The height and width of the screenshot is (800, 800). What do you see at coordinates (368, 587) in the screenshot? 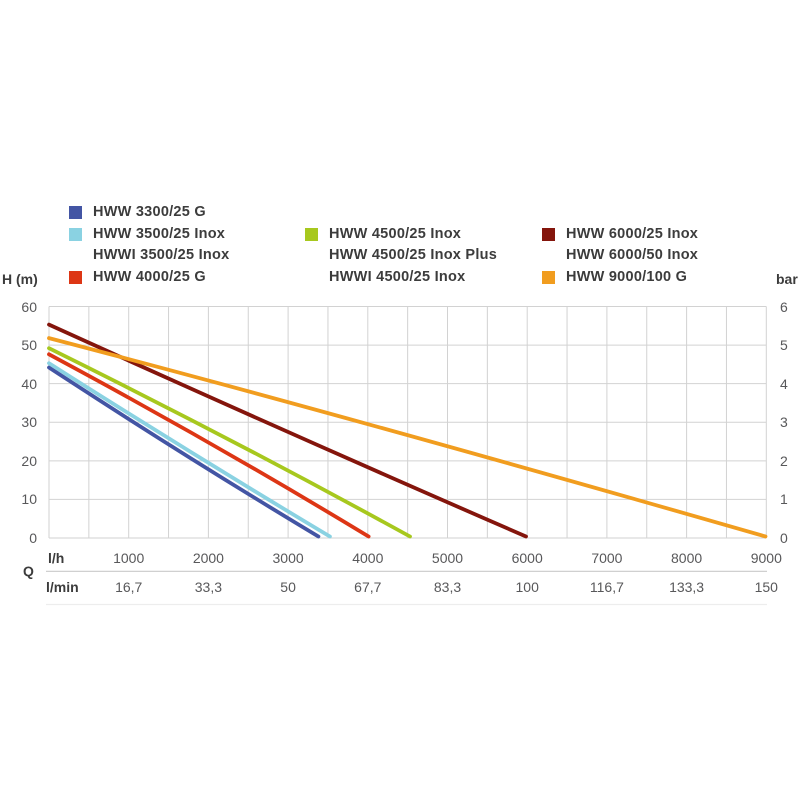
I see `x-tick-label-lmin: 67,7` at bounding box center [368, 587].